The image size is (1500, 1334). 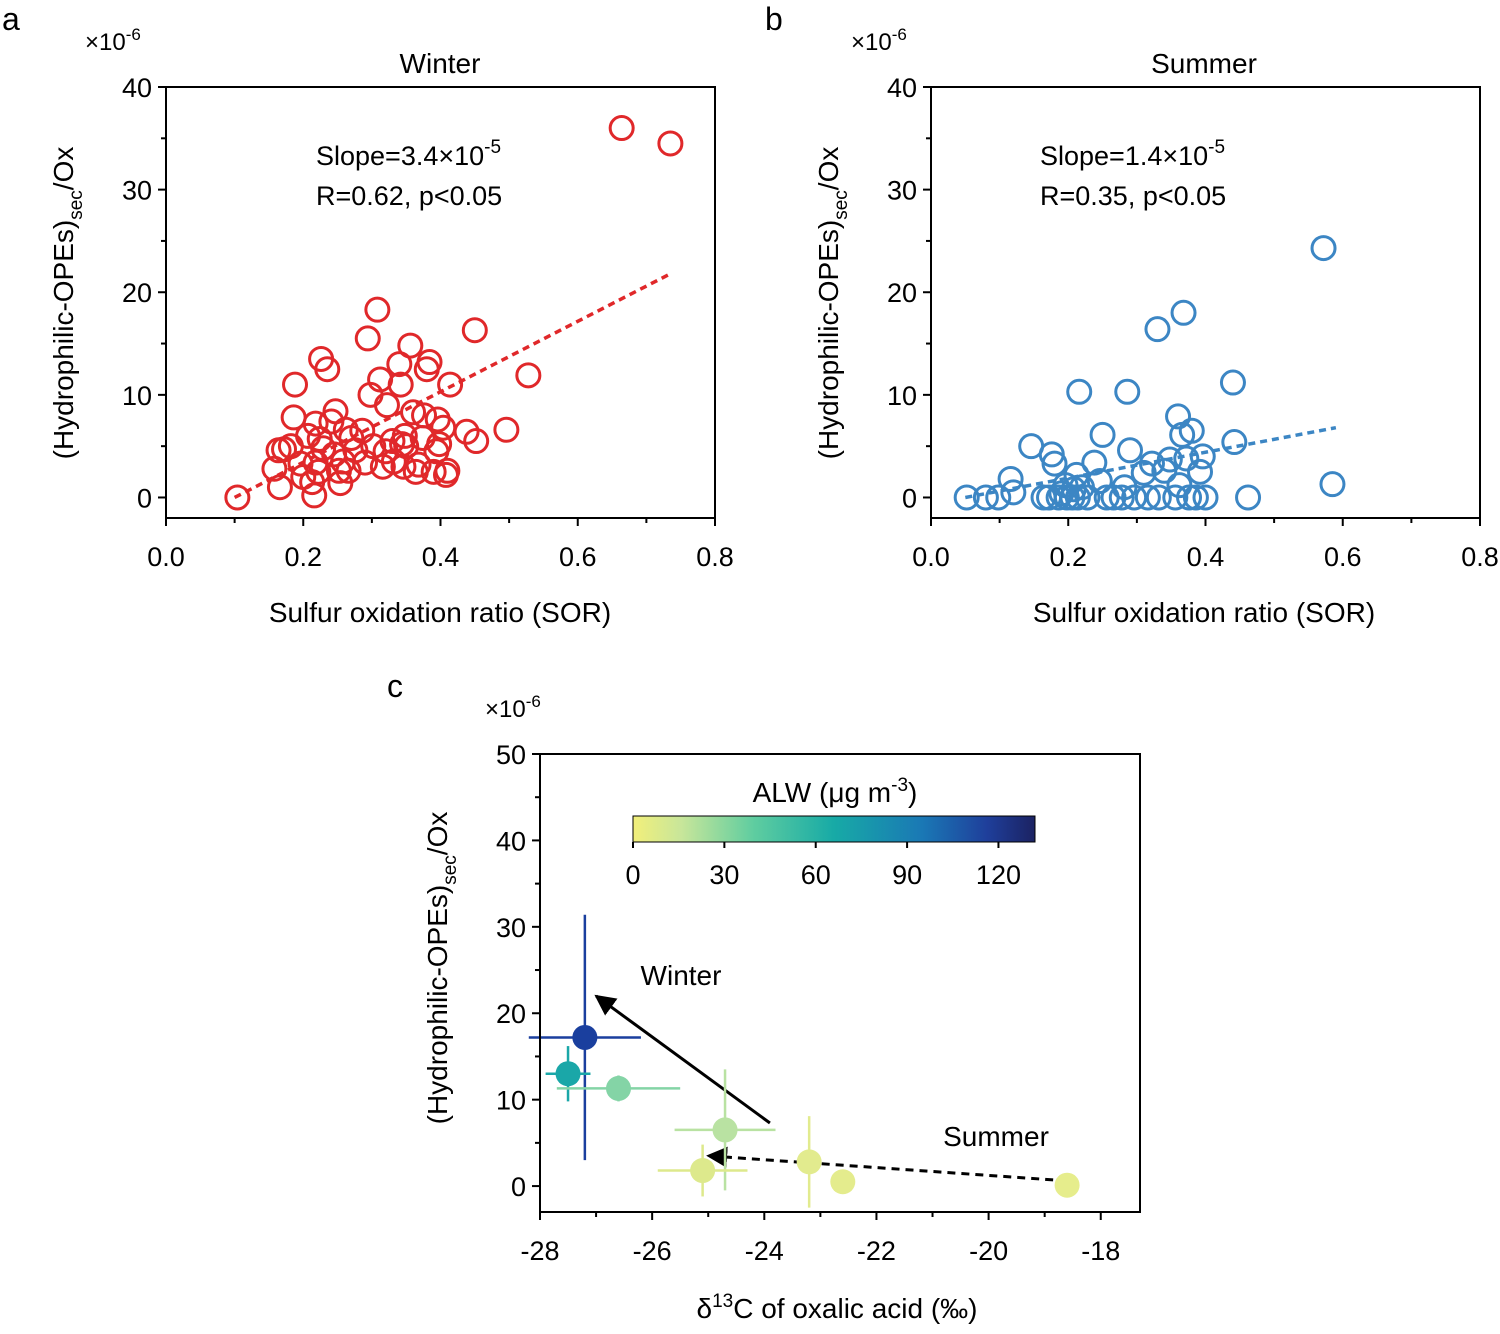 I want to click on x-axis-label: Sulfur oxidation ratio (SOR), so click(x=440, y=612).